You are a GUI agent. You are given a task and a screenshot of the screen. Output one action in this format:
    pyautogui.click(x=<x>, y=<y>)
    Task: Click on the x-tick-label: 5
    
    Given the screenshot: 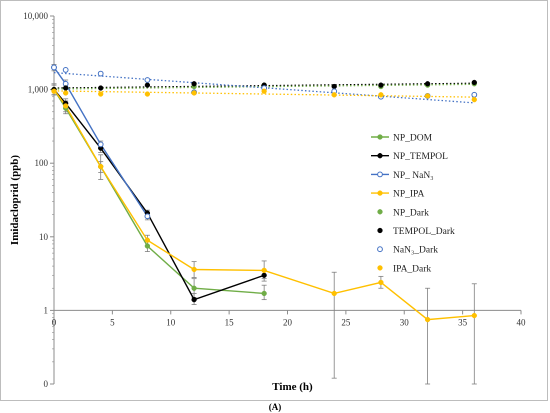 What is the action you would take?
    pyautogui.click(x=112, y=322)
    